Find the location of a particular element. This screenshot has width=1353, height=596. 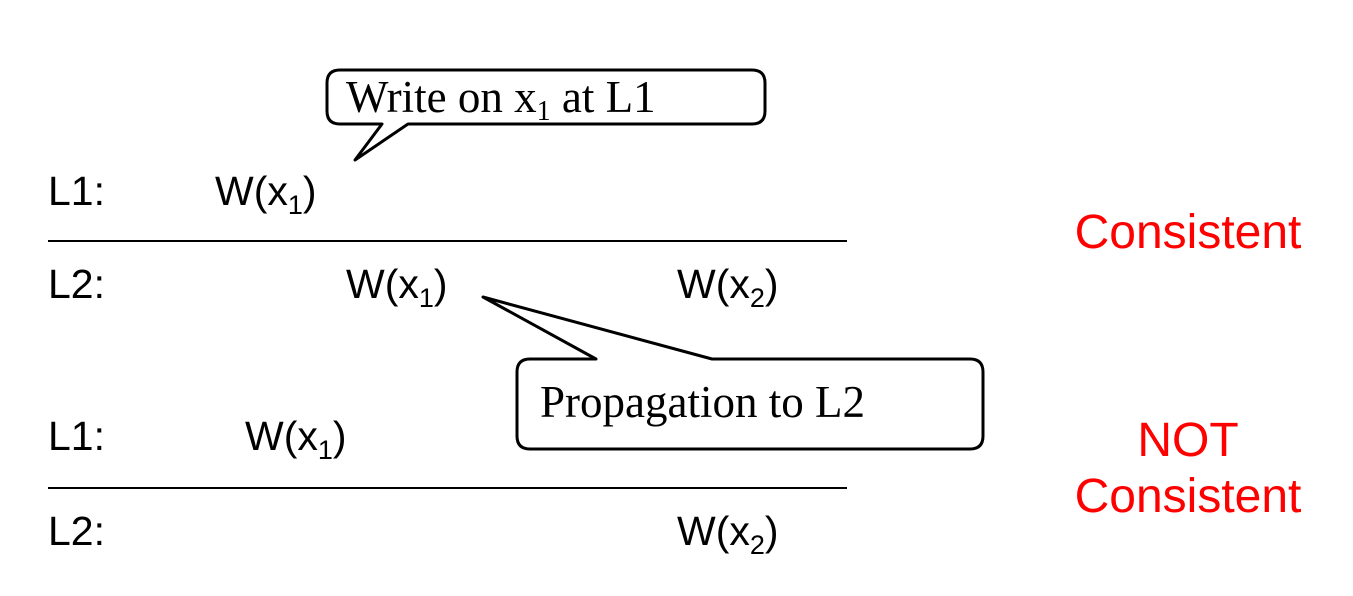

verdict-label: NOT is located at coordinates (1187, 440).